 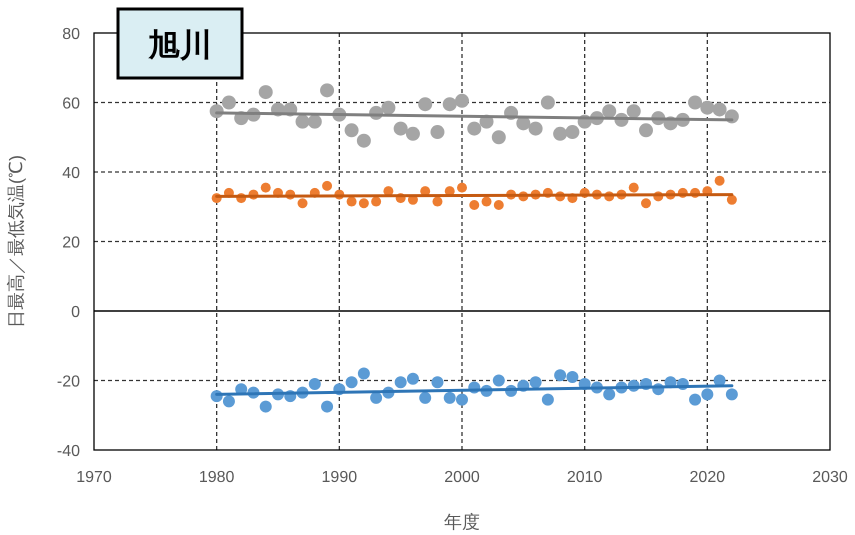 I want to click on y-axis-title: 日最高／最低気温(℃), so click(x=16, y=241).